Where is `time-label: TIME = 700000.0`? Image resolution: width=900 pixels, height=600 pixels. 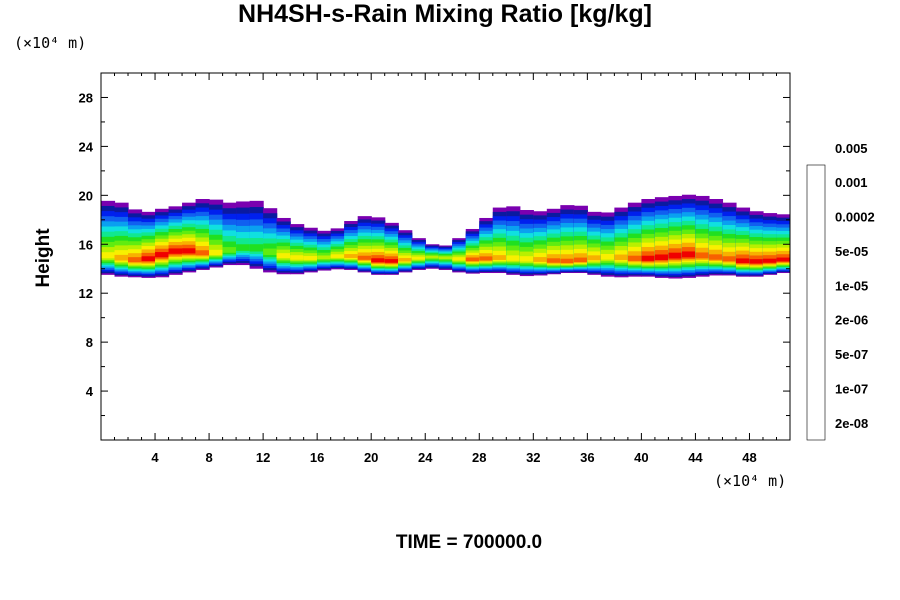
time-label: TIME = 700000.0 is located at coordinates (469, 542).